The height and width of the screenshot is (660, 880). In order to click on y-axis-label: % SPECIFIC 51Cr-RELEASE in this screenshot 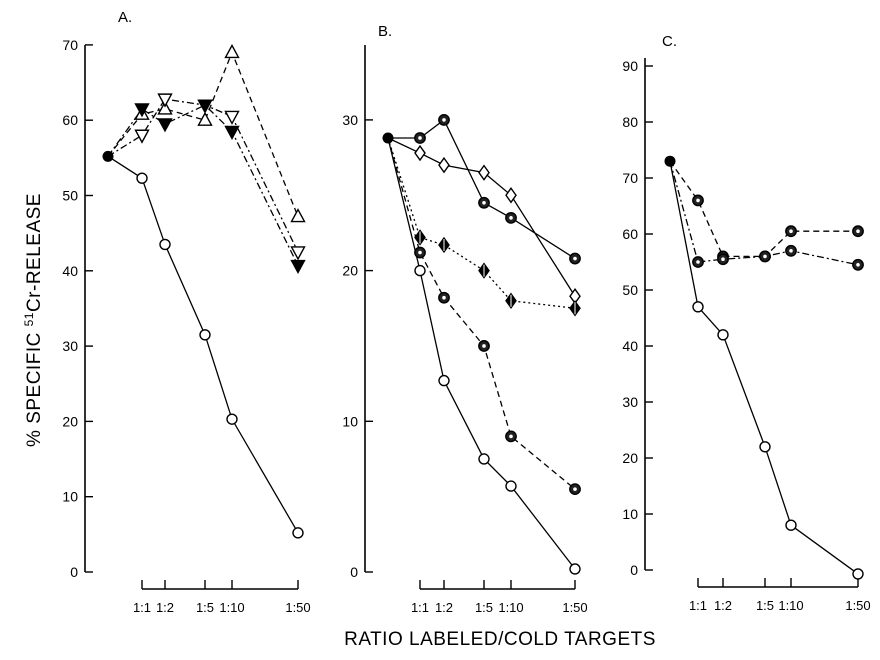, I will do `click(33, 320)`.